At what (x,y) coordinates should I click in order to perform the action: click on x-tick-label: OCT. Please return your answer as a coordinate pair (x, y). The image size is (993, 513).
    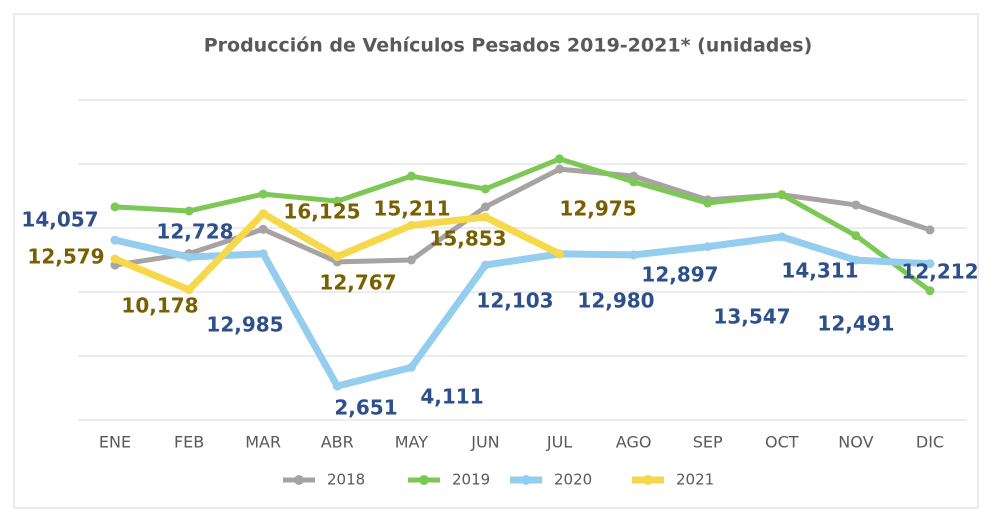
    Looking at the image, I should click on (782, 442).